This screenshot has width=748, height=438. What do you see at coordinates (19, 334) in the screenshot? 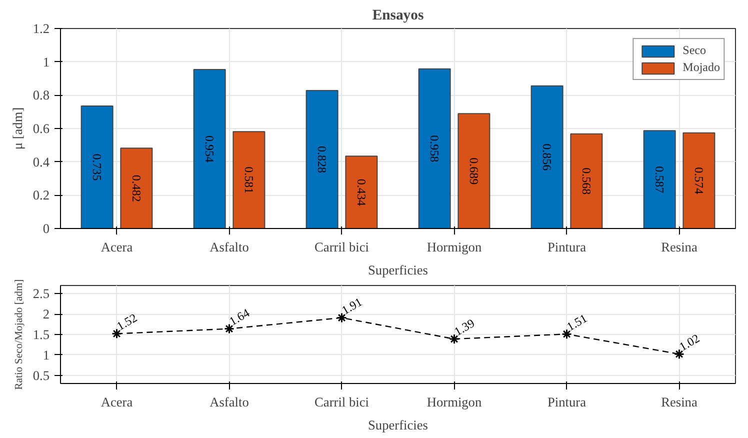
I see `y-axis-title: Ratio Seco/Mojado [adm]` at bounding box center [19, 334].